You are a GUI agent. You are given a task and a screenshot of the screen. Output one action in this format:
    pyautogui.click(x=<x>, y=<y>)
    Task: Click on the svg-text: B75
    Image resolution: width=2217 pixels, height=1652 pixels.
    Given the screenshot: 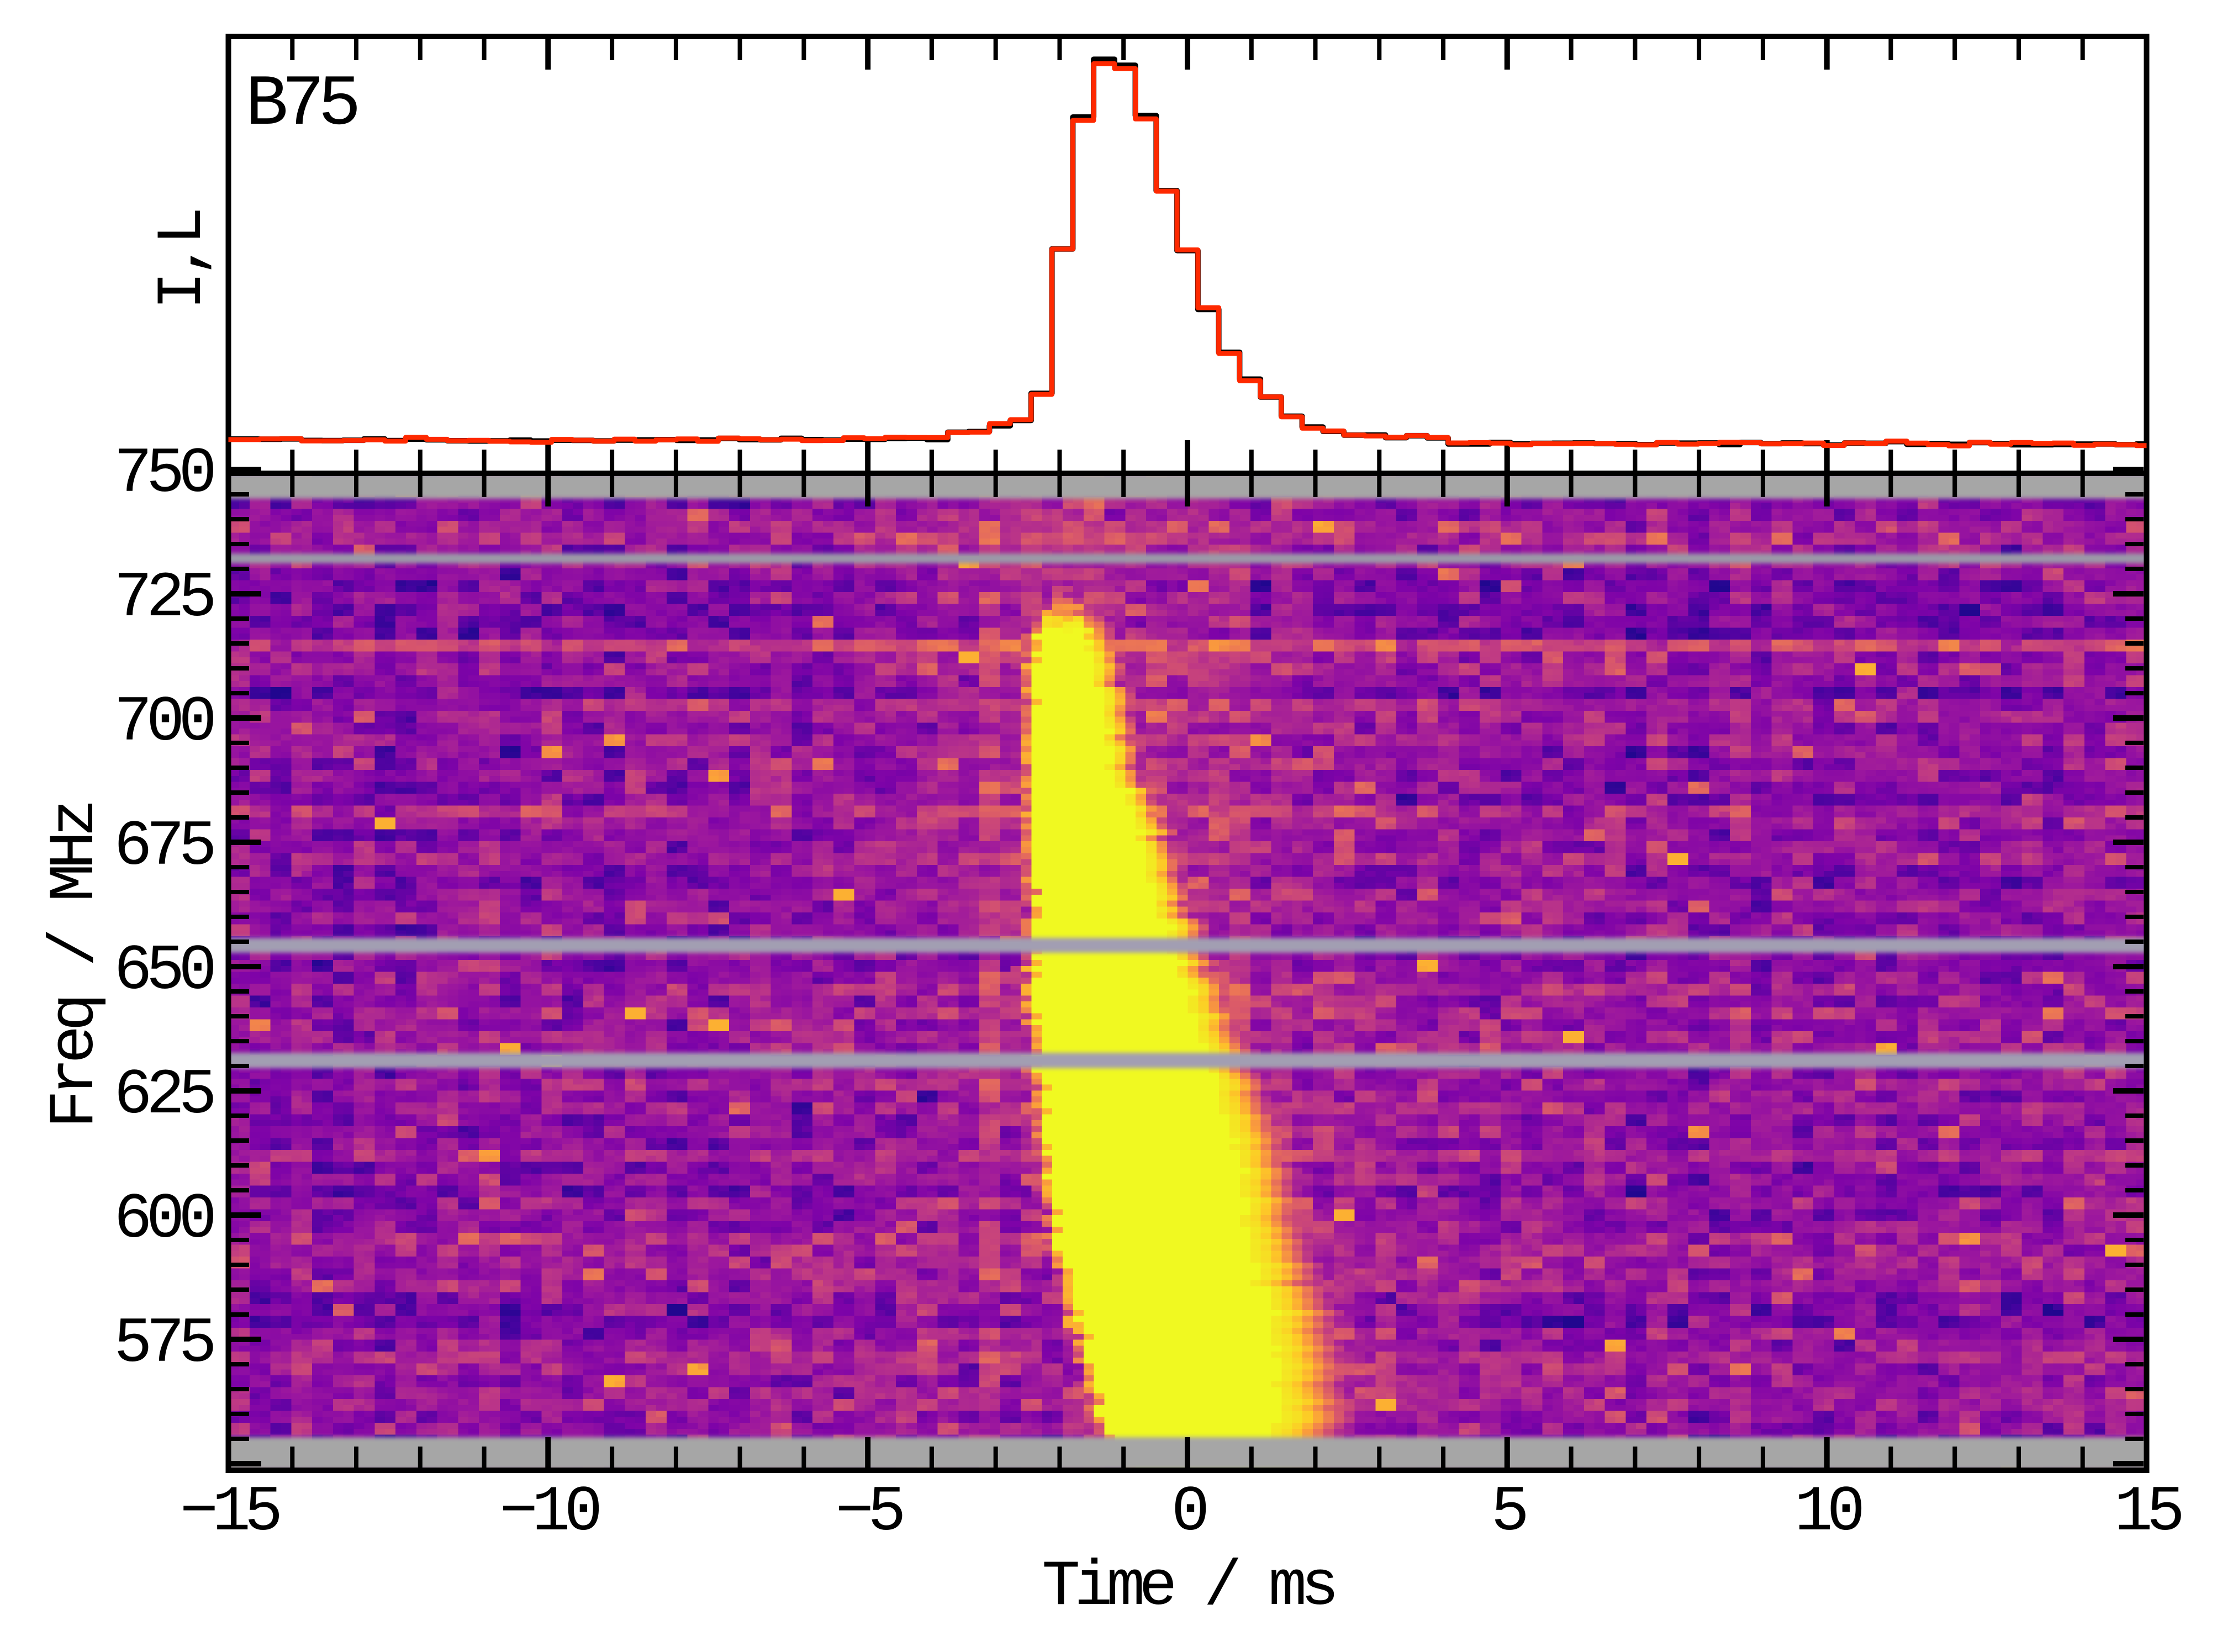 What is the action you would take?
    pyautogui.click(x=301, y=105)
    